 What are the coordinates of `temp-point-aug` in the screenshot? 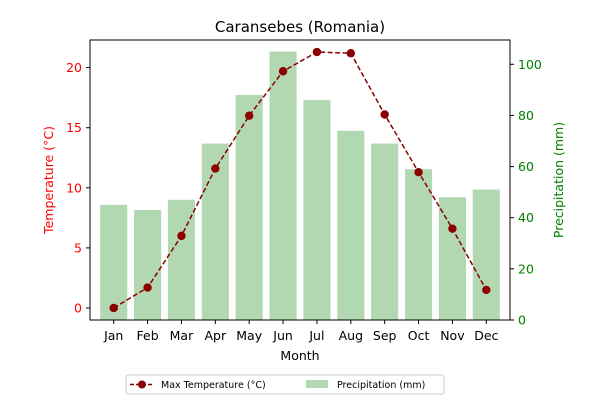 It's located at (351, 53).